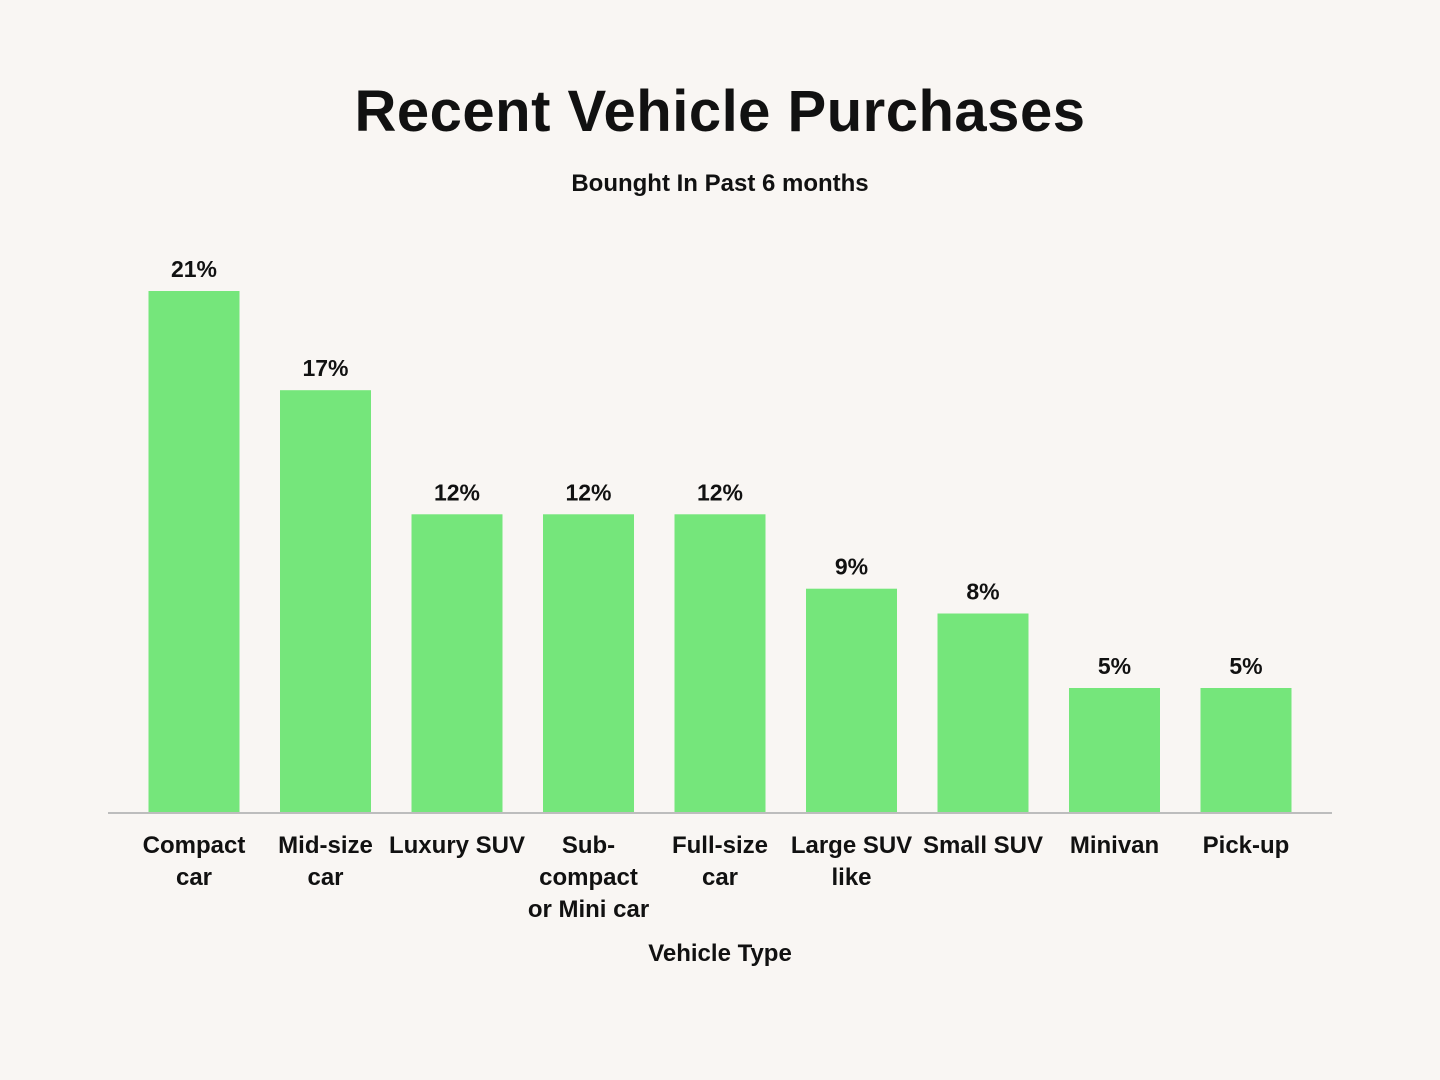 The width and height of the screenshot is (1440, 1080). What do you see at coordinates (720, 492) in the screenshot?
I see `data-label-4: 12%` at bounding box center [720, 492].